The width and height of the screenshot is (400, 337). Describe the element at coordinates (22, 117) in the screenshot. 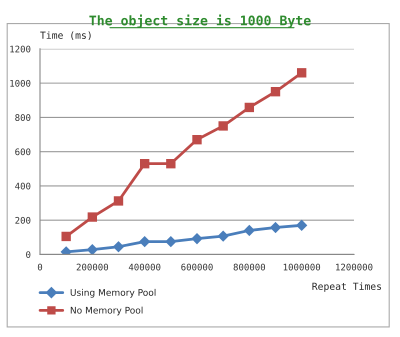

I see `y-tick-label: 800` at that location.